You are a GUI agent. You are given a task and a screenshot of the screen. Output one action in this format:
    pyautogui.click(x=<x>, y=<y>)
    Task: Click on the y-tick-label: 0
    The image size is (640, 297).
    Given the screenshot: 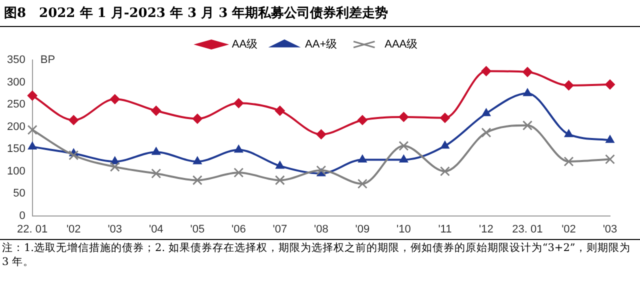 What is the action you would take?
    pyautogui.click(x=22, y=216)
    